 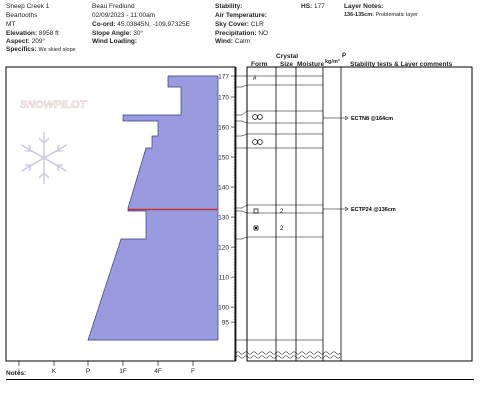 I want to click on stability-test-label: ECTP24 @136cm, so click(x=373, y=210).